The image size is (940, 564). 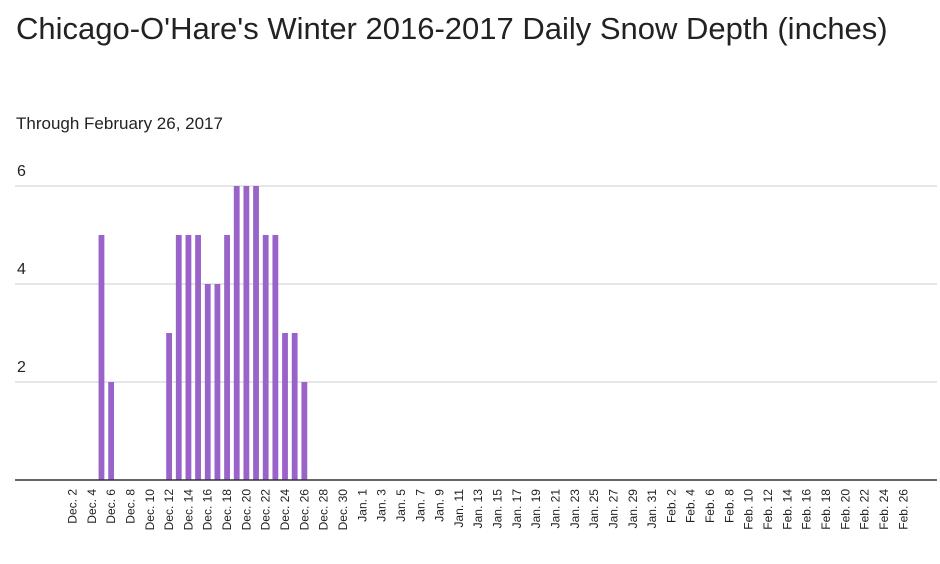 What do you see at coordinates (865, 509) in the screenshot?
I see `x-tick-label: Feb. 22` at bounding box center [865, 509].